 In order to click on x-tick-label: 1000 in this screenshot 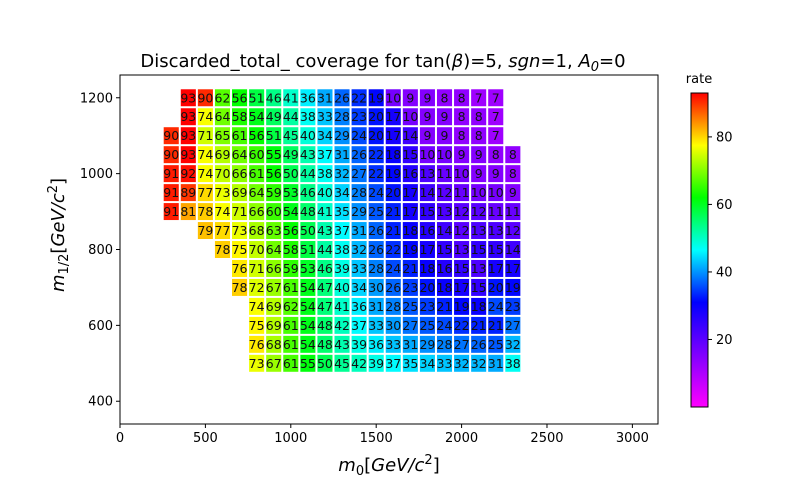, I will do `click(290, 438)`.